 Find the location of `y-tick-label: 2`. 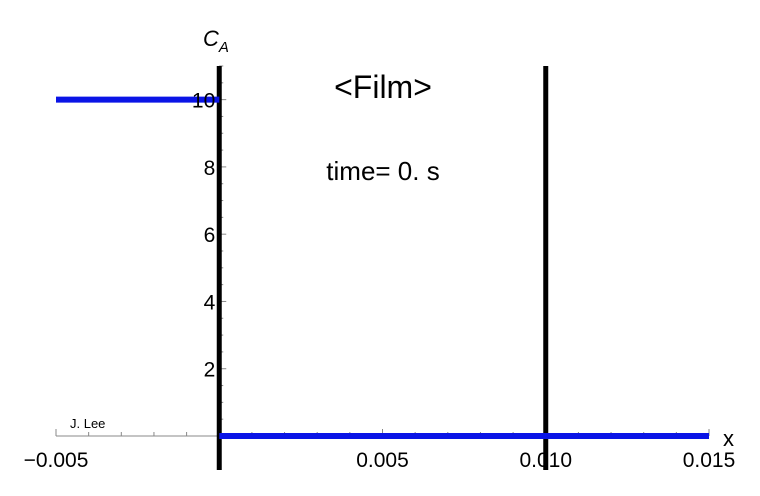

y-tick-label: 2 is located at coordinates (210, 370).